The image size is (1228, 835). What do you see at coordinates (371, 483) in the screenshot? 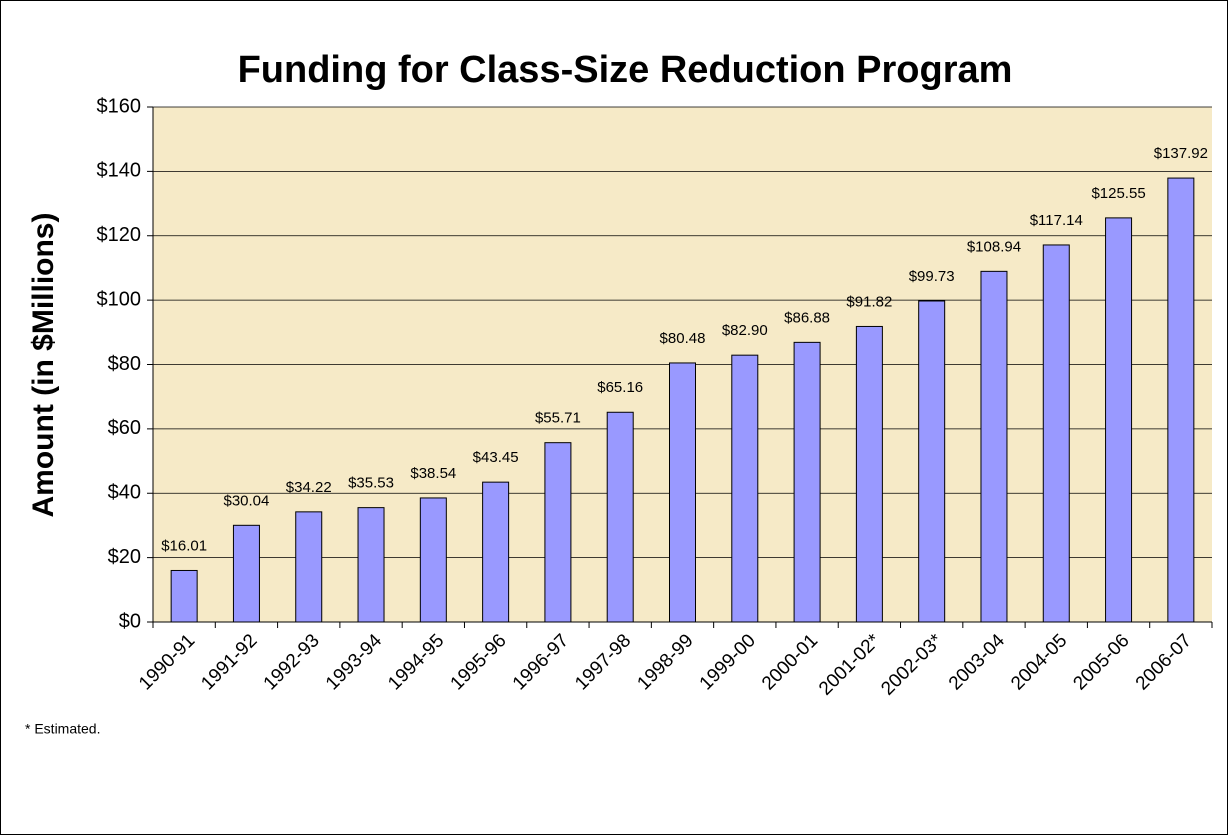
I see `data-label: $35.53` at bounding box center [371, 483].